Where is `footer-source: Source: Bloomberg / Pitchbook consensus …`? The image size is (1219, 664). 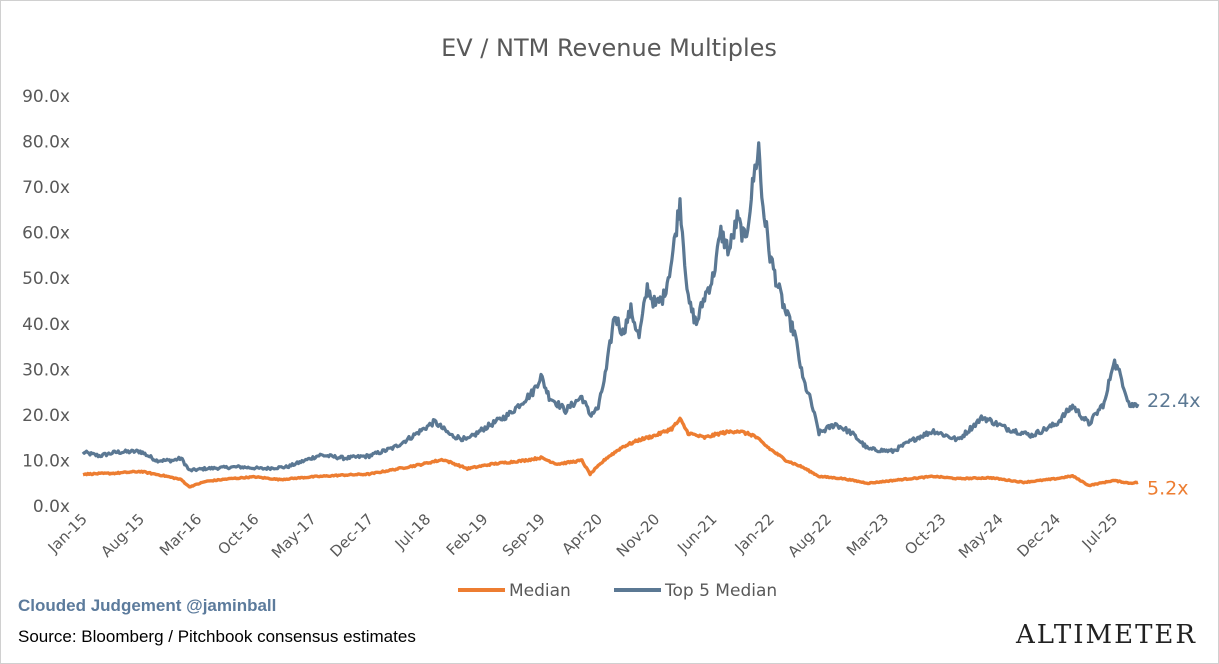 footer-source: Source: Bloomberg / Pitchbook consensus … is located at coordinates (217, 636).